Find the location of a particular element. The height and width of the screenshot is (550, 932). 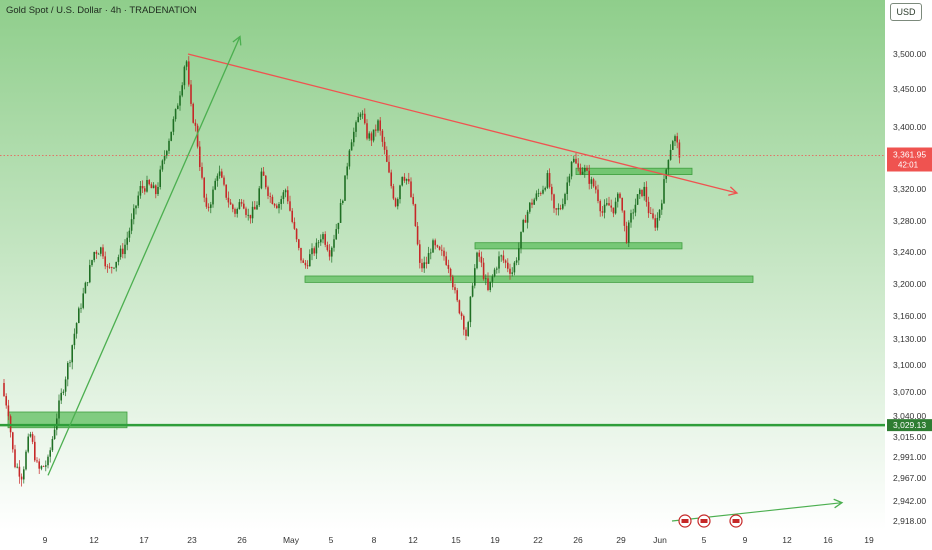

price-axis is located at coordinates (908, 275).